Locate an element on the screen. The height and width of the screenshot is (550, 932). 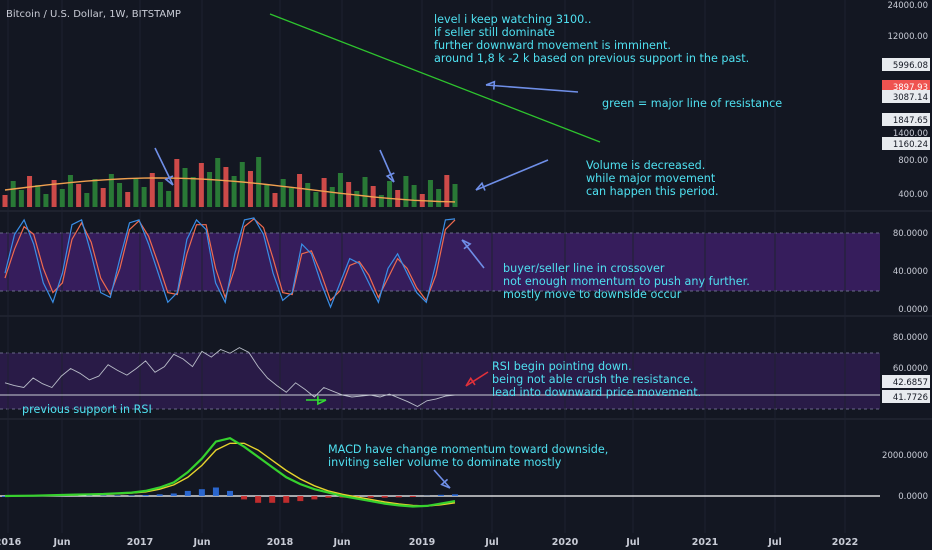
rsi-tick-label: 41.7726 is located at coordinates (910, 398).